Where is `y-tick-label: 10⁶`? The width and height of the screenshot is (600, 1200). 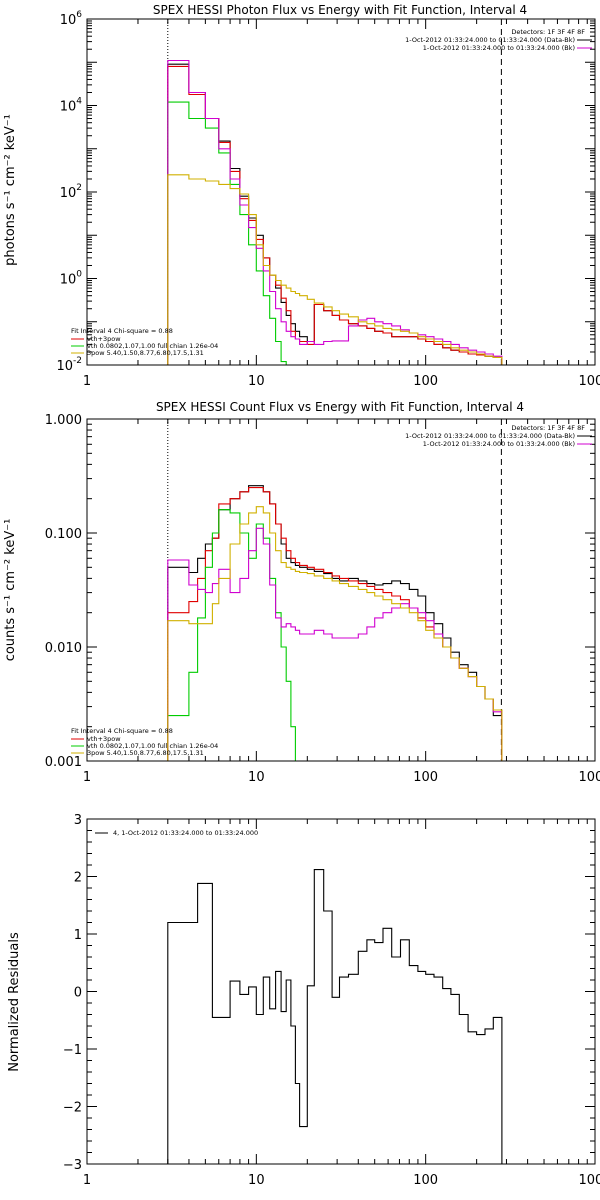 y-tick-label: 10⁶ is located at coordinates (71, 19).